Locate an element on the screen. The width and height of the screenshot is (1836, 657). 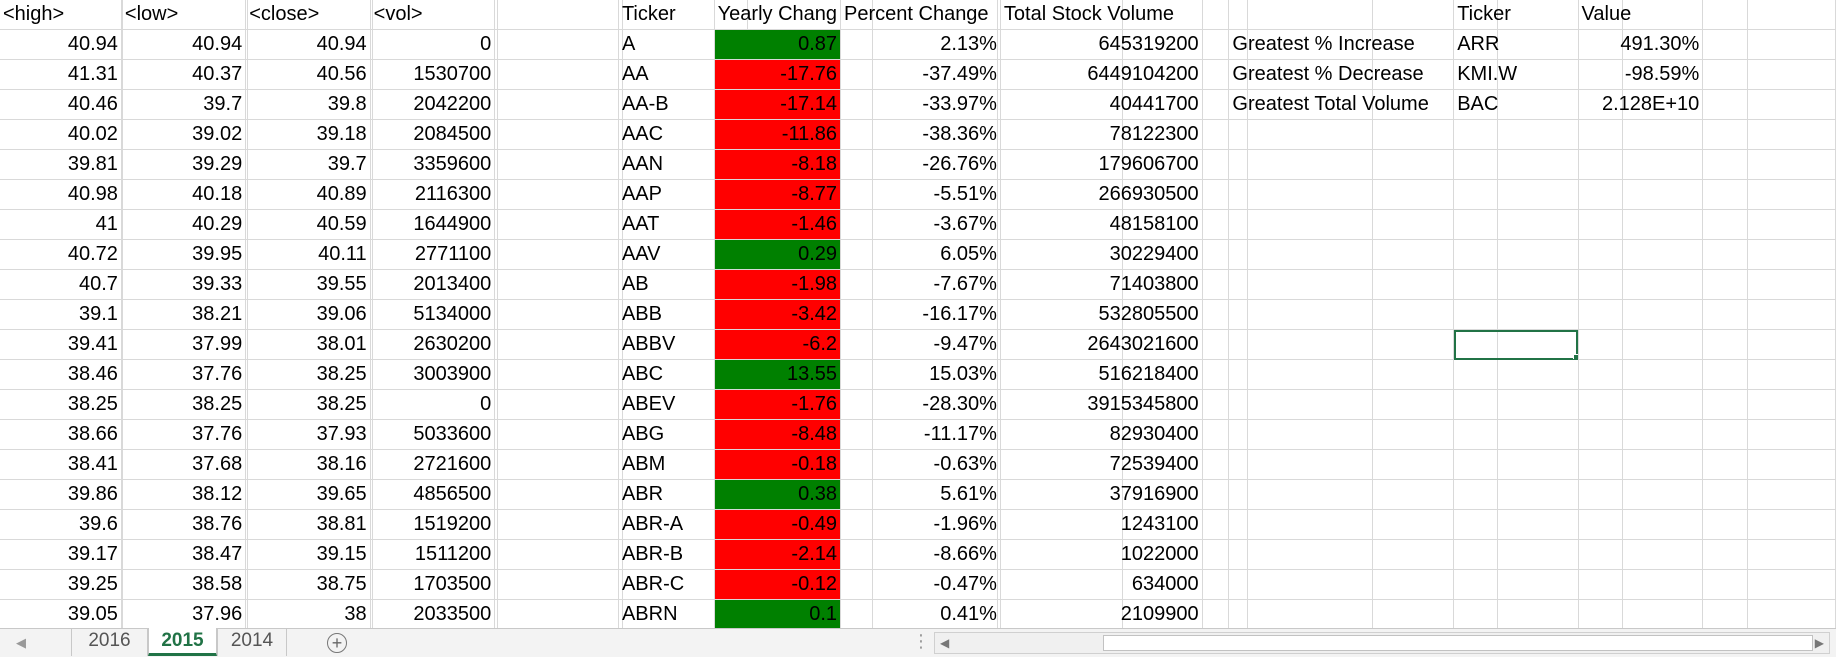
cell-low: 38.12 is located at coordinates (184, 494).